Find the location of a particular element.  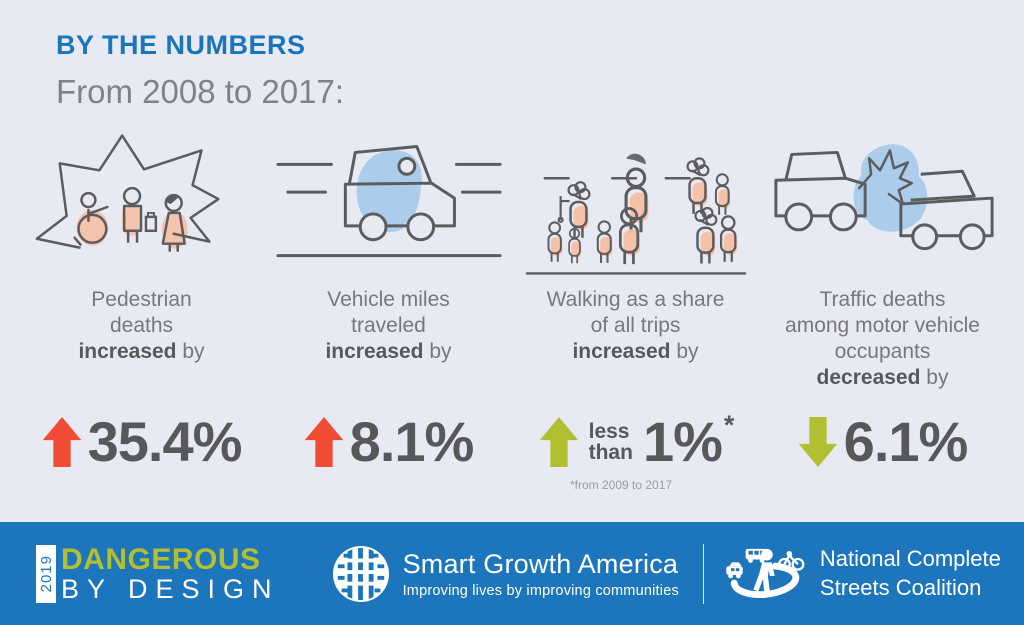

smart-growth-america-icon is located at coordinates (360, 573).